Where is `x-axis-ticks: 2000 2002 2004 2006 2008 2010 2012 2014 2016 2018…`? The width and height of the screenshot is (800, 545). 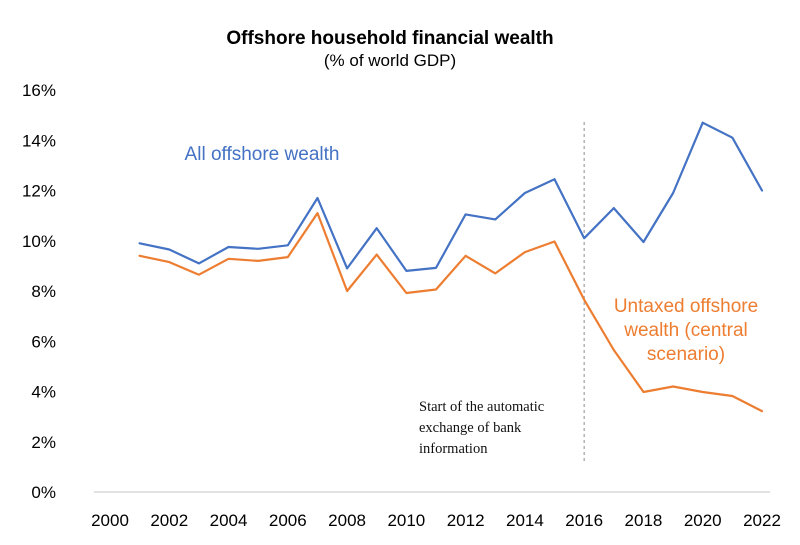 x-axis-ticks: 2000 2002 2004 2006 2008 2010 2012 2014 2016 2018… is located at coordinates (436, 520).